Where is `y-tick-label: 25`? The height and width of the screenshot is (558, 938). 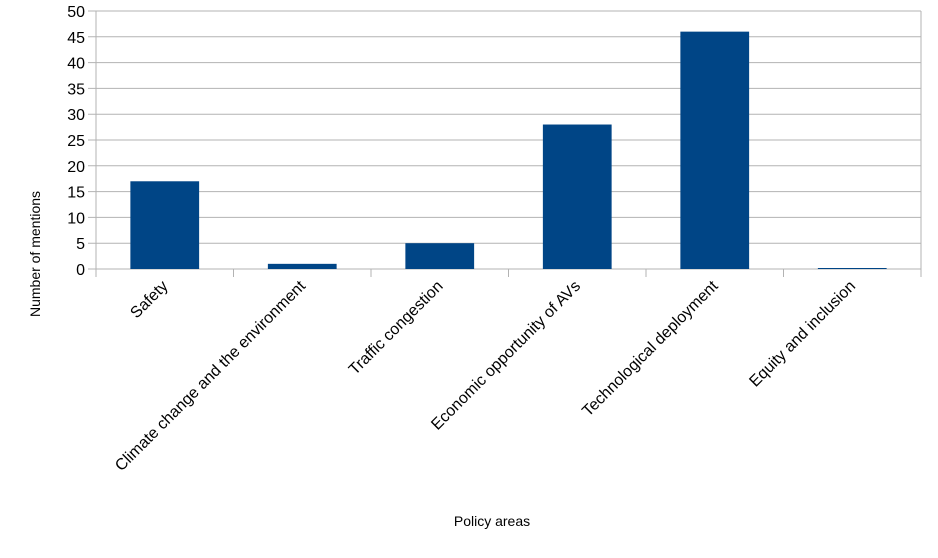
y-tick-label: 25 is located at coordinates (76, 141).